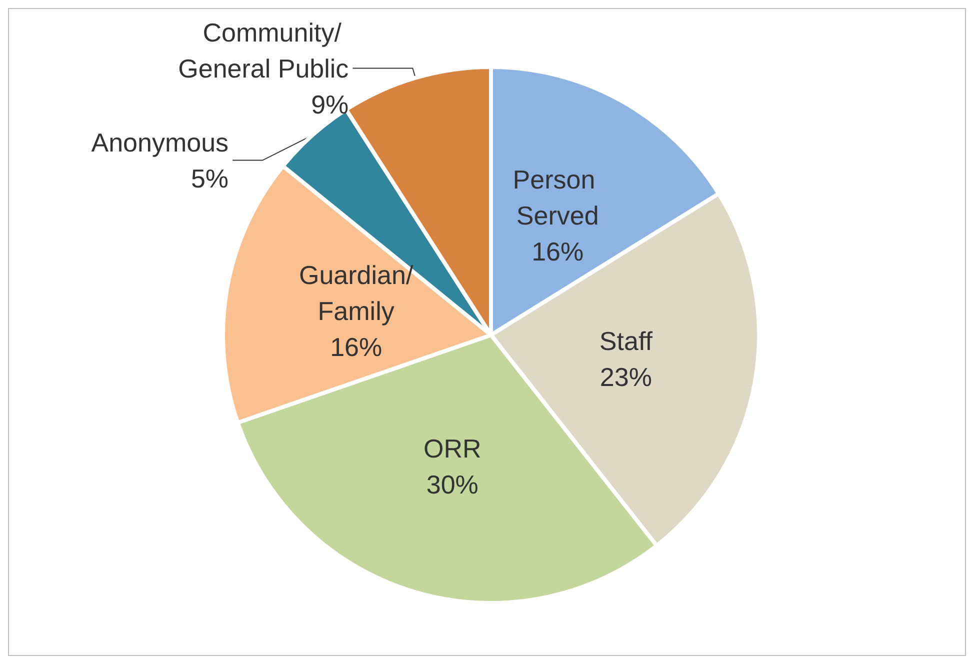 The image size is (976, 664). What do you see at coordinates (209, 178) in the screenshot?
I see `data-label: 5%` at bounding box center [209, 178].